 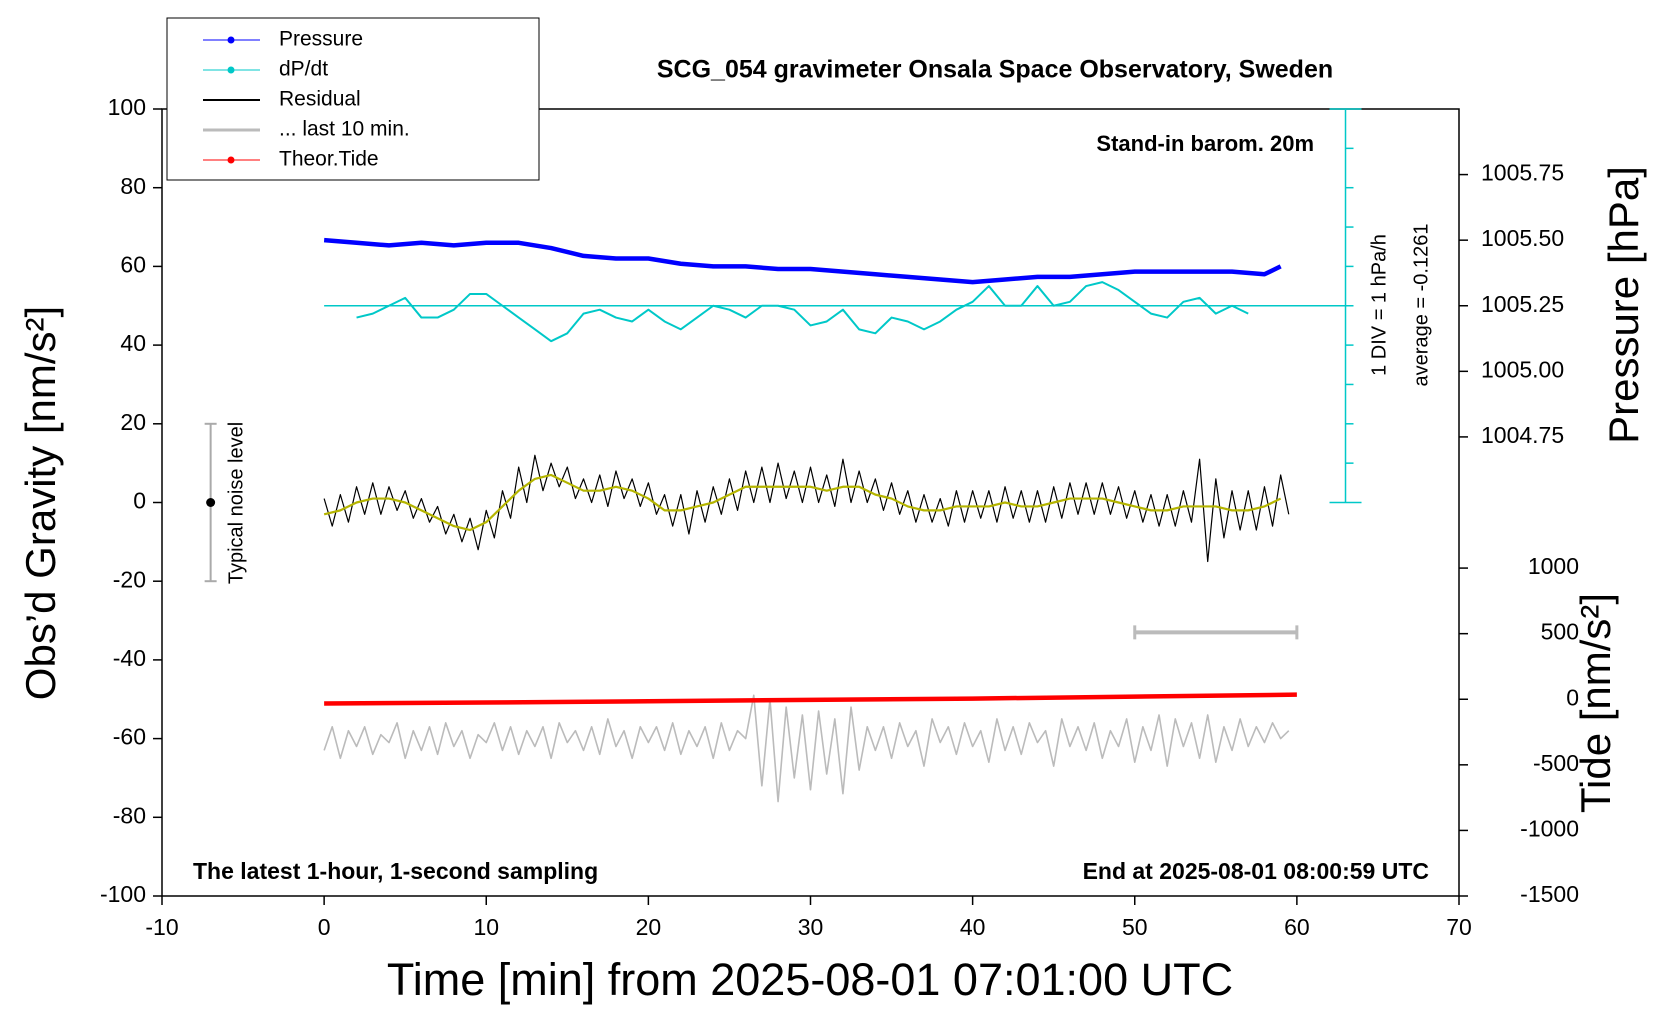 What do you see at coordinates (810, 979) in the screenshot?
I see `x-axis-label: Time [min] from 2025-08-01 07:01:00 UTC` at bounding box center [810, 979].